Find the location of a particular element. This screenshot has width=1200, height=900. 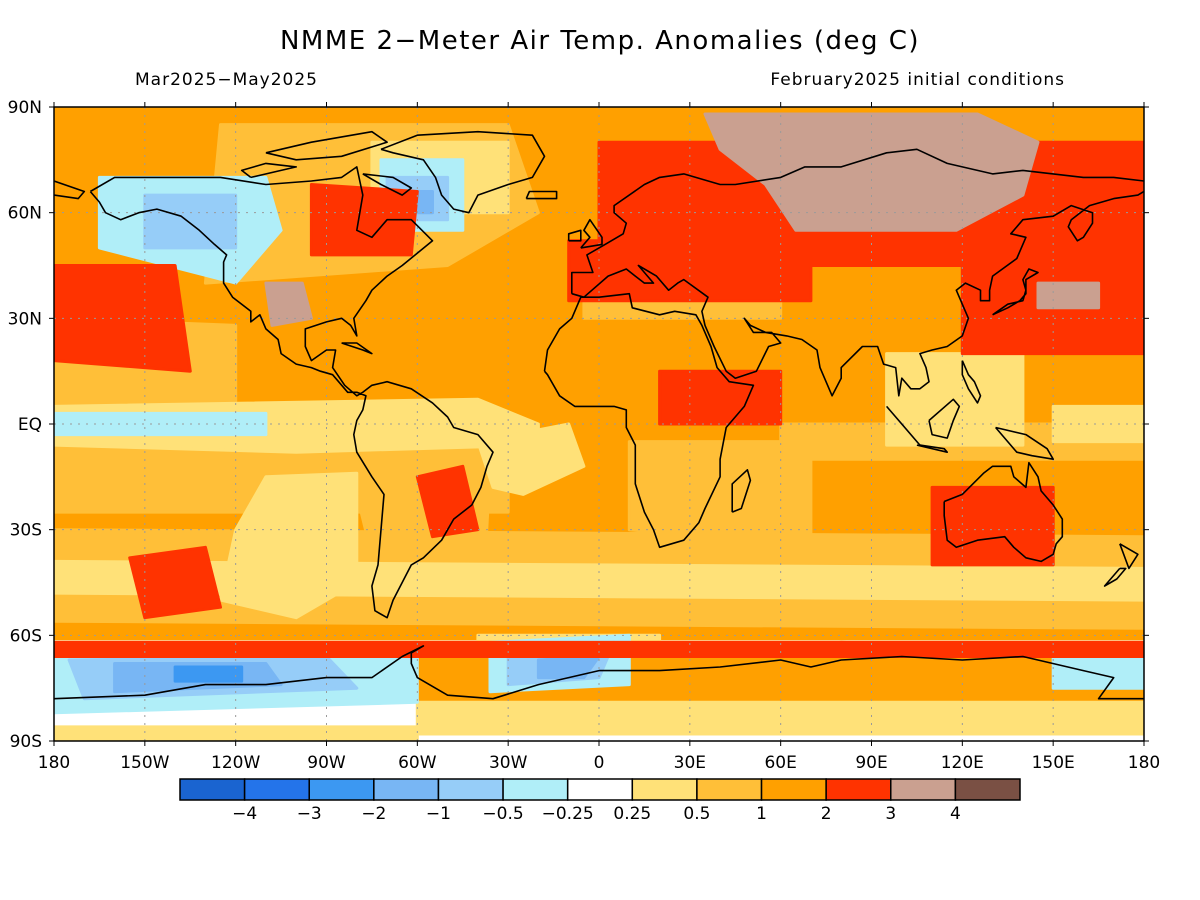

forecast-period: Mar2025−May2025 is located at coordinates (226, 80).